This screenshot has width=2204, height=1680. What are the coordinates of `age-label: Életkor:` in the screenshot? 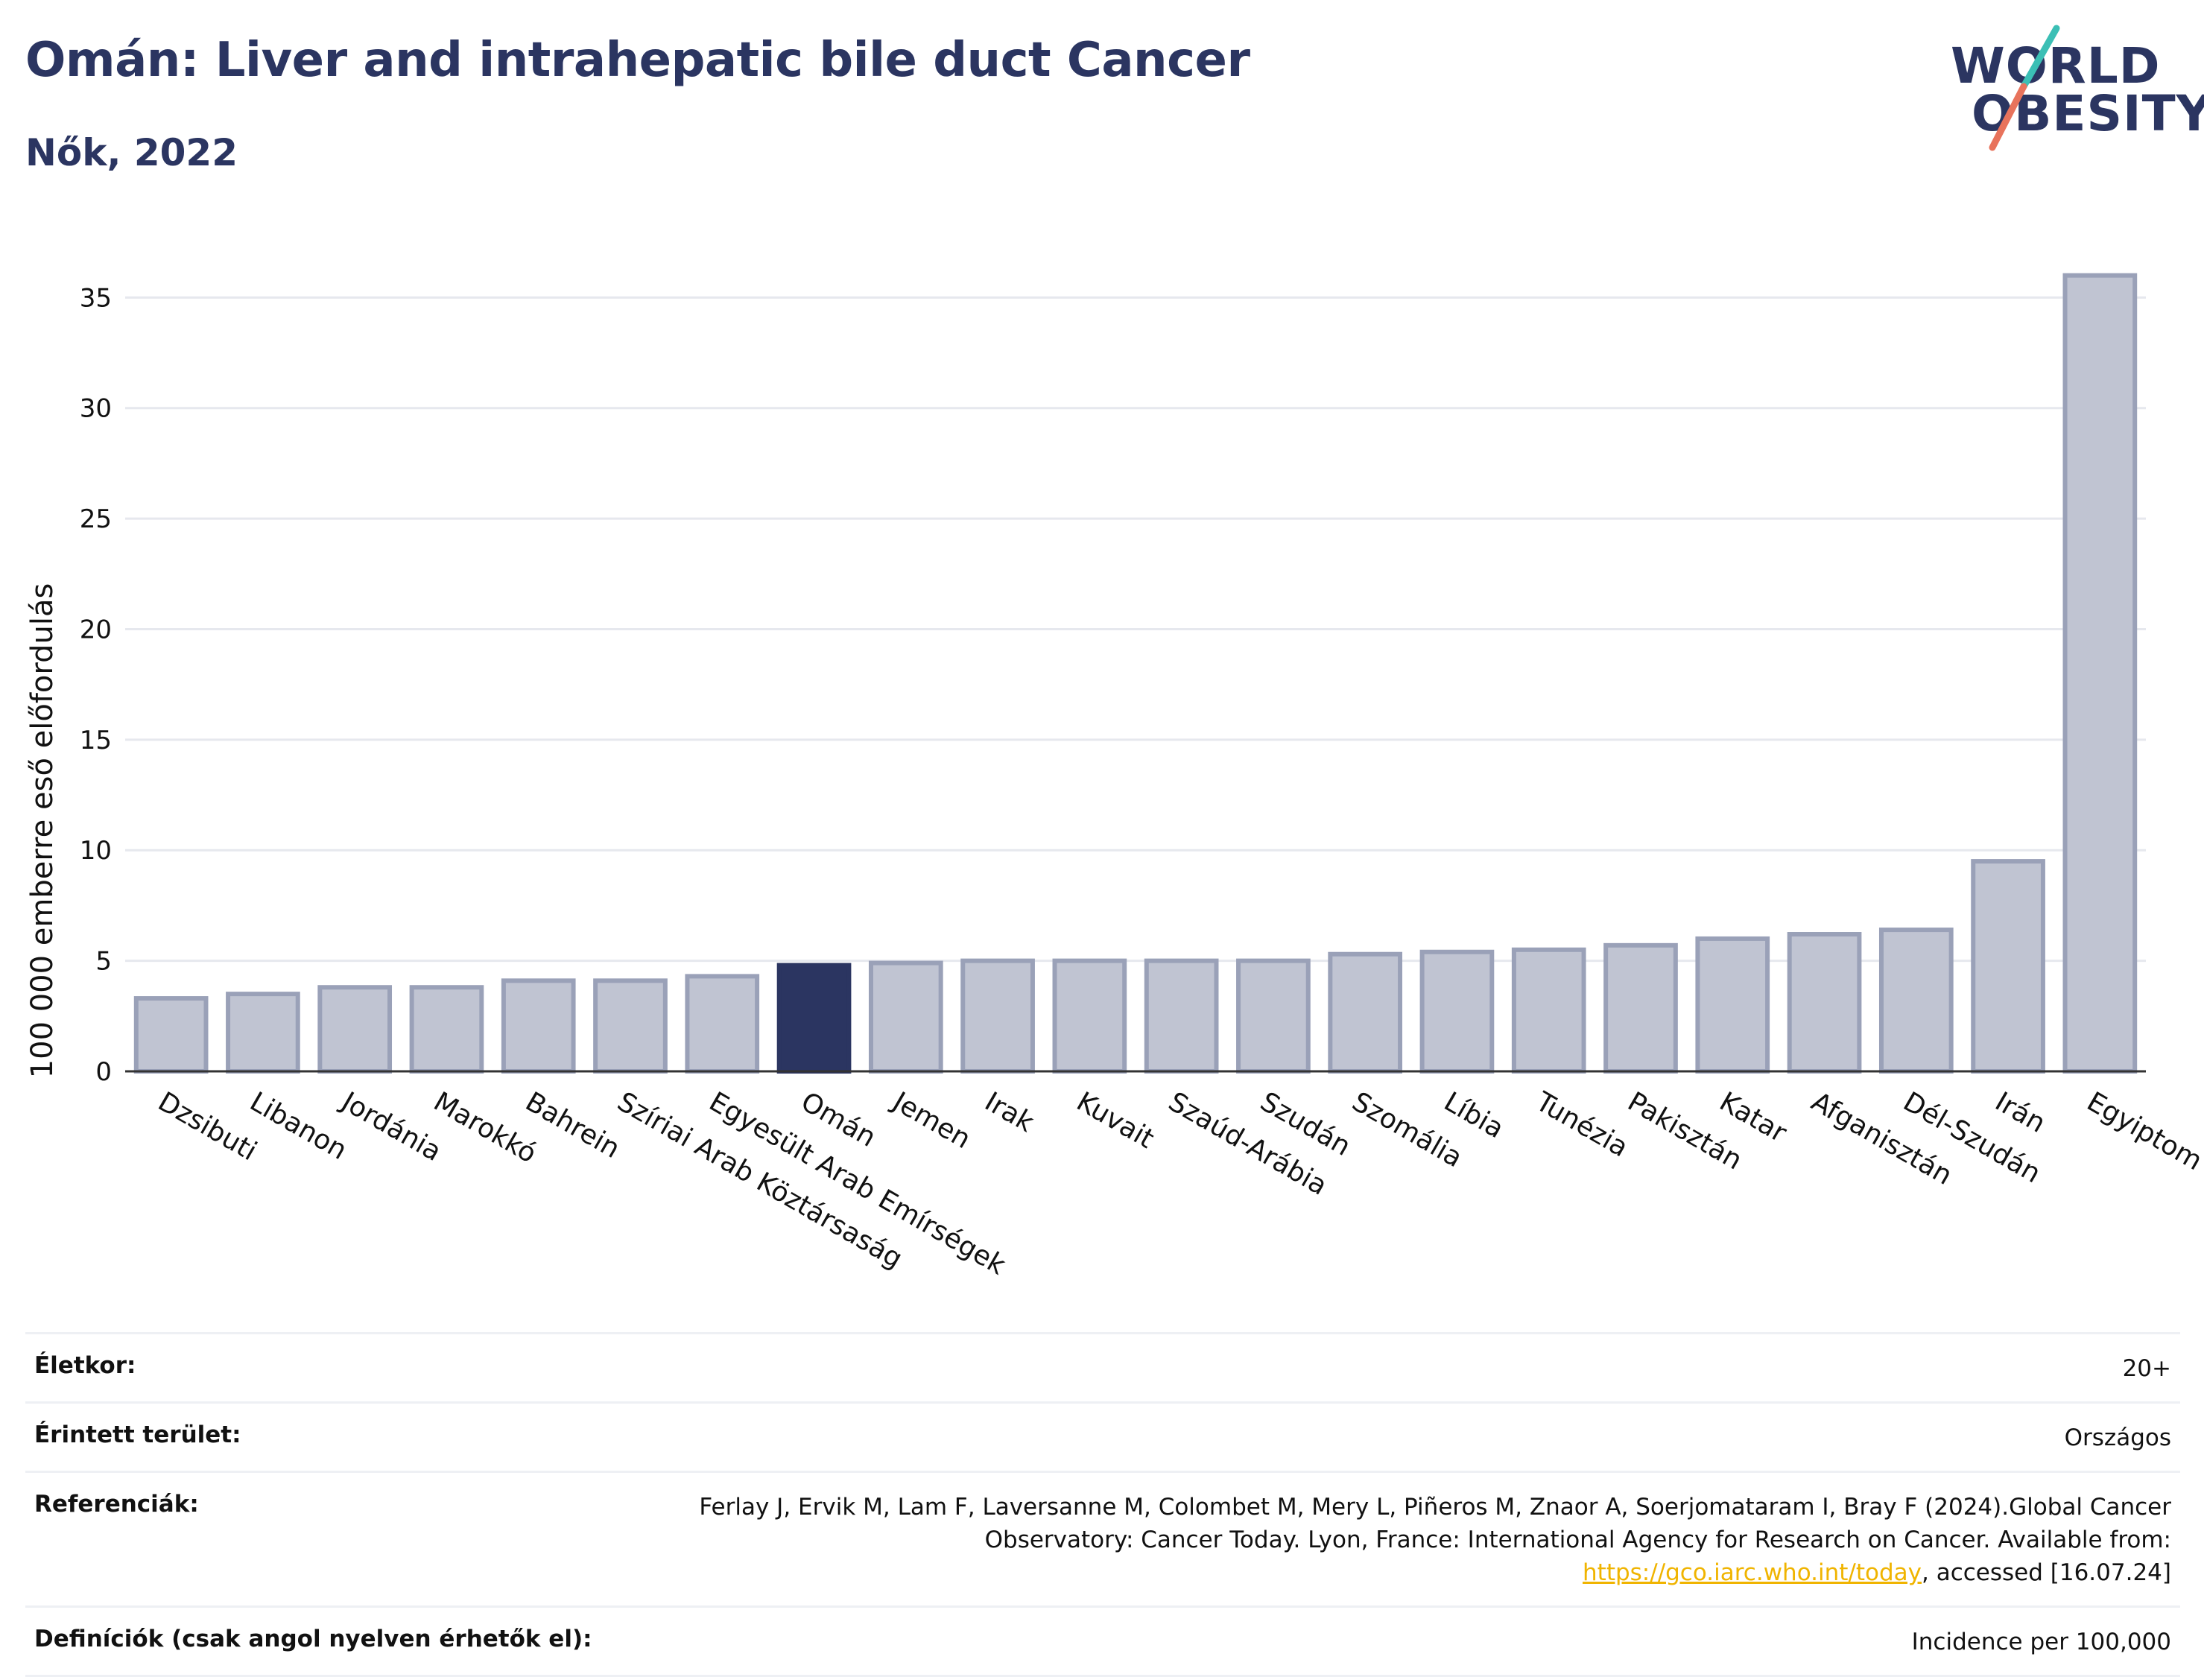 It's located at (85, 1365).